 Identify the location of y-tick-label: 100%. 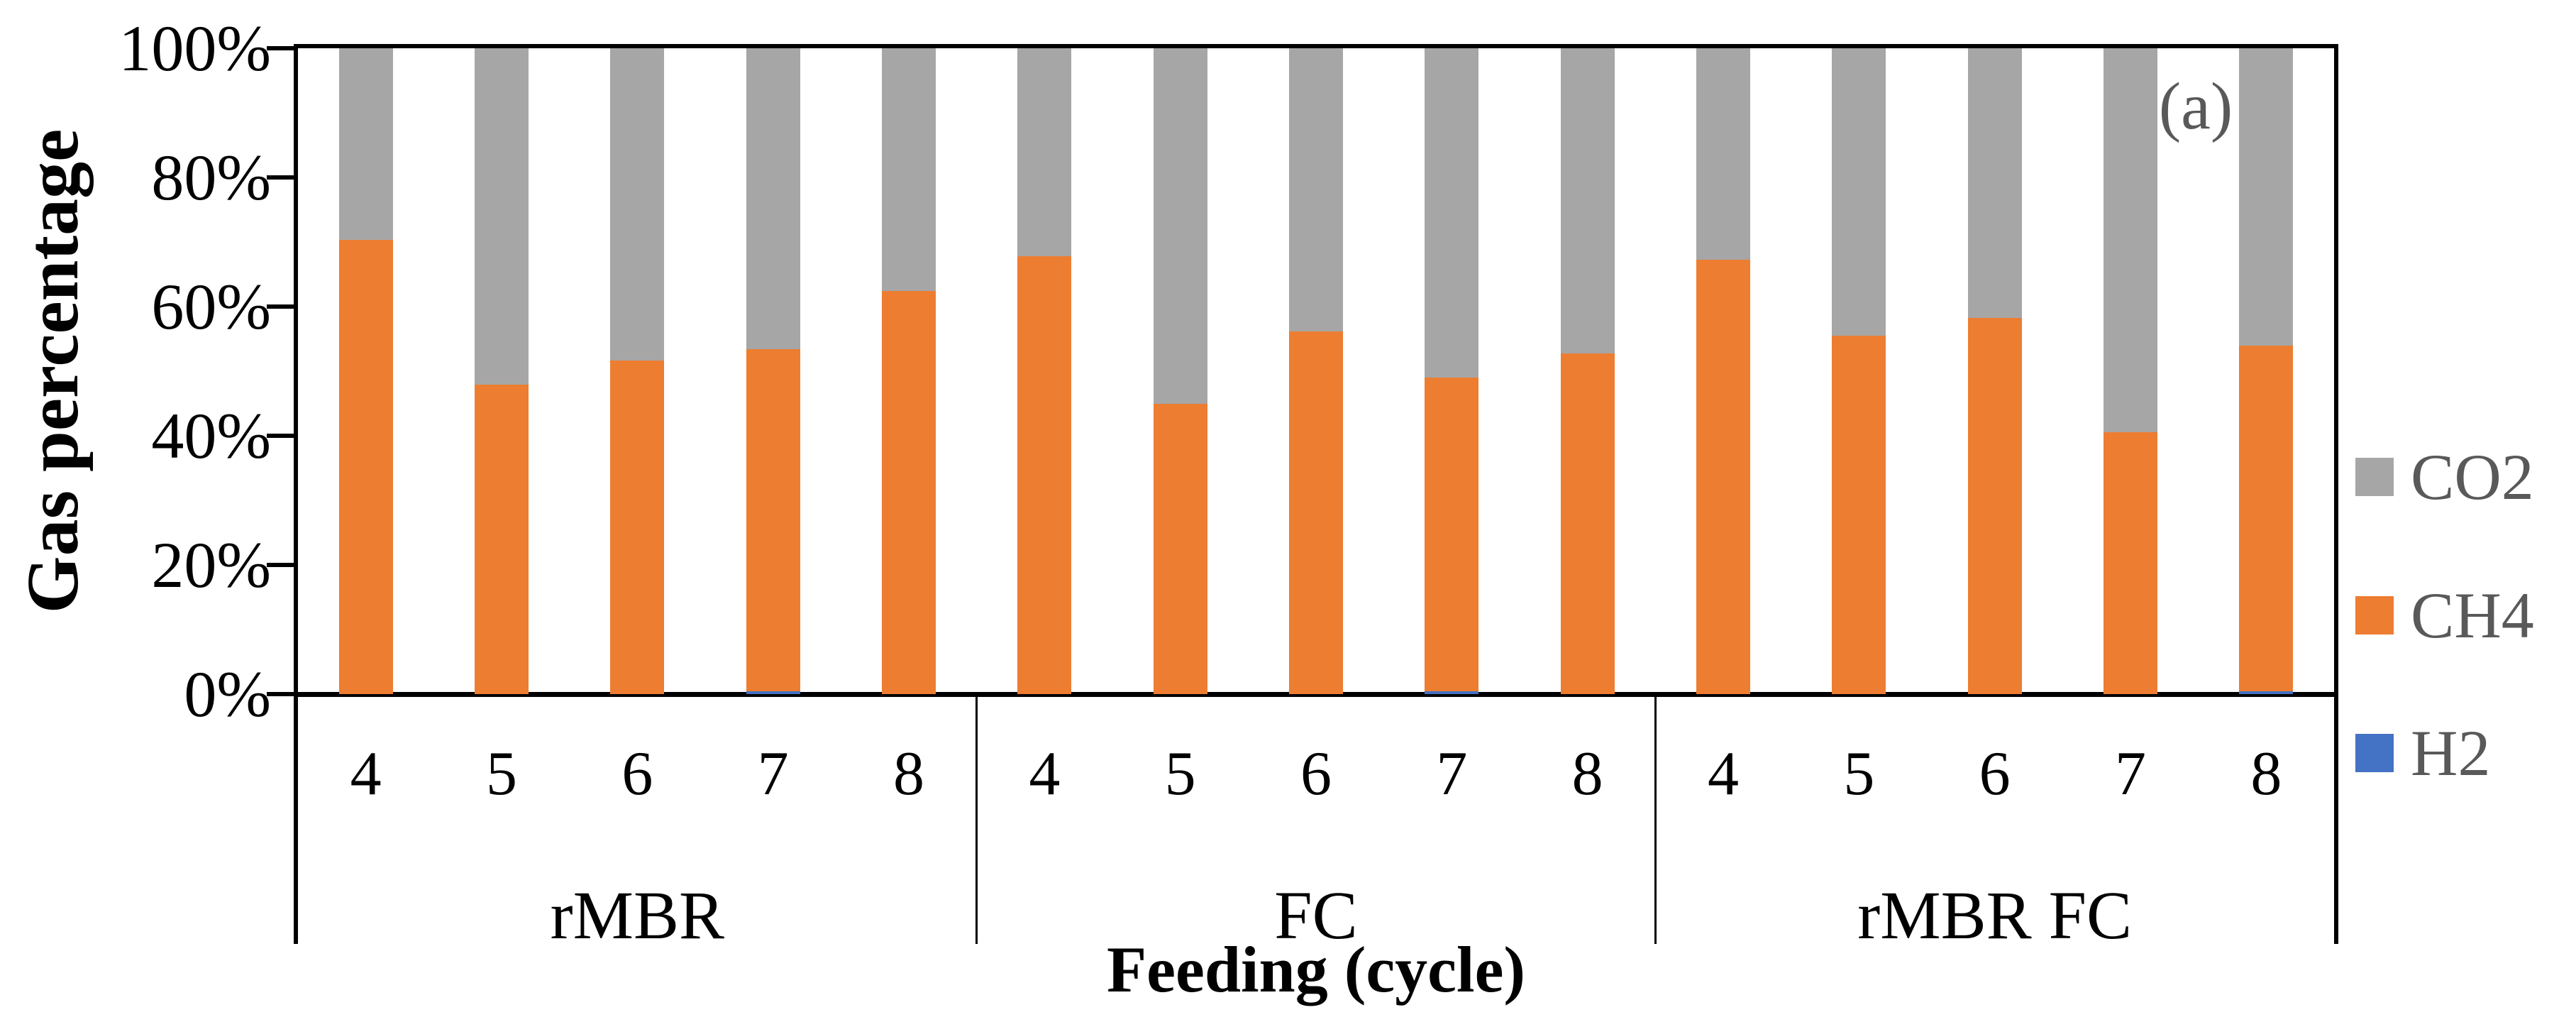
(194, 48).